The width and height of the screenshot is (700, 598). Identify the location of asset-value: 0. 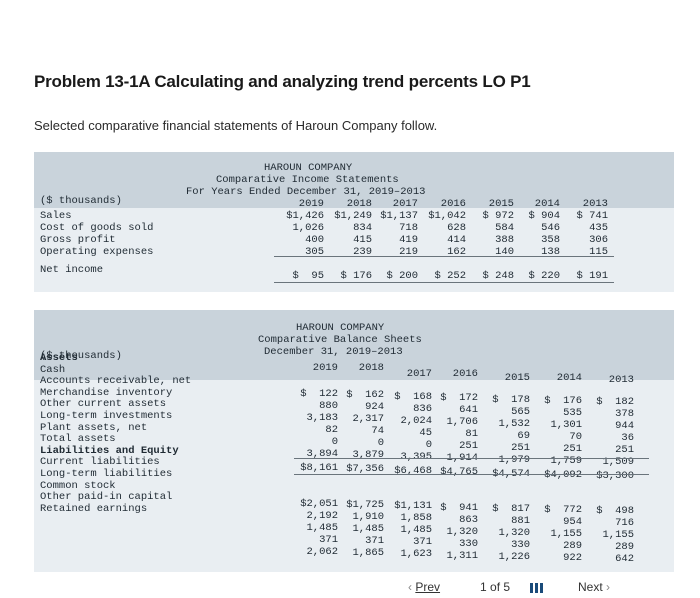
(380, 443).